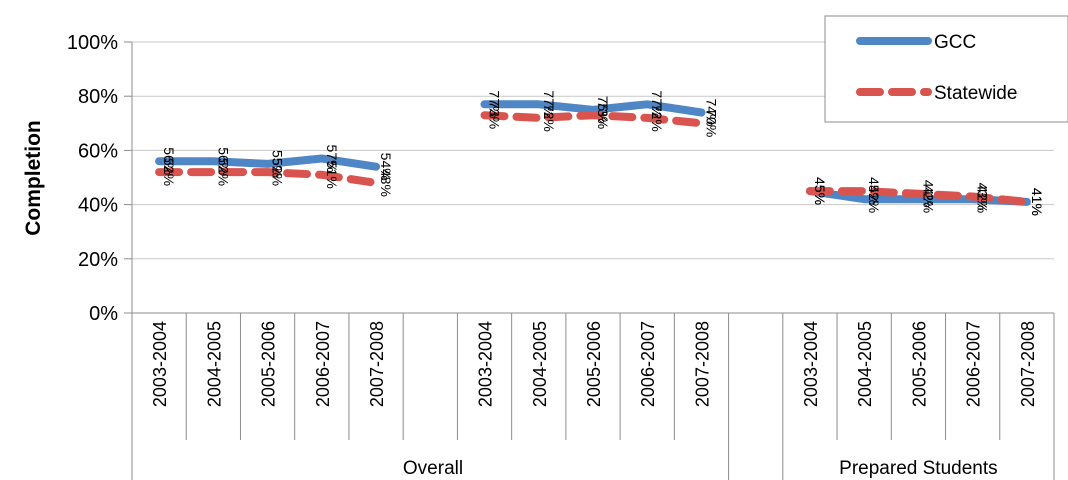 The height and width of the screenshot is (480, 1068). I want to click on data-label-statewide-1-3: 72%, so click(657, 118).